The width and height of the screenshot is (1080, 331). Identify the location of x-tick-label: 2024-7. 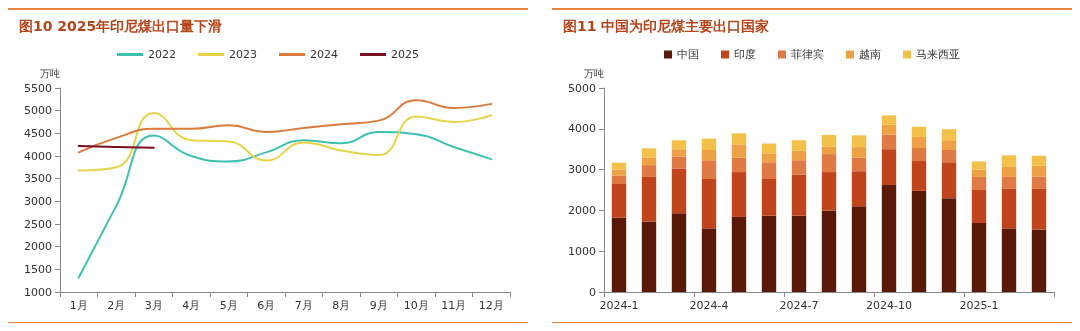
(799, 305).